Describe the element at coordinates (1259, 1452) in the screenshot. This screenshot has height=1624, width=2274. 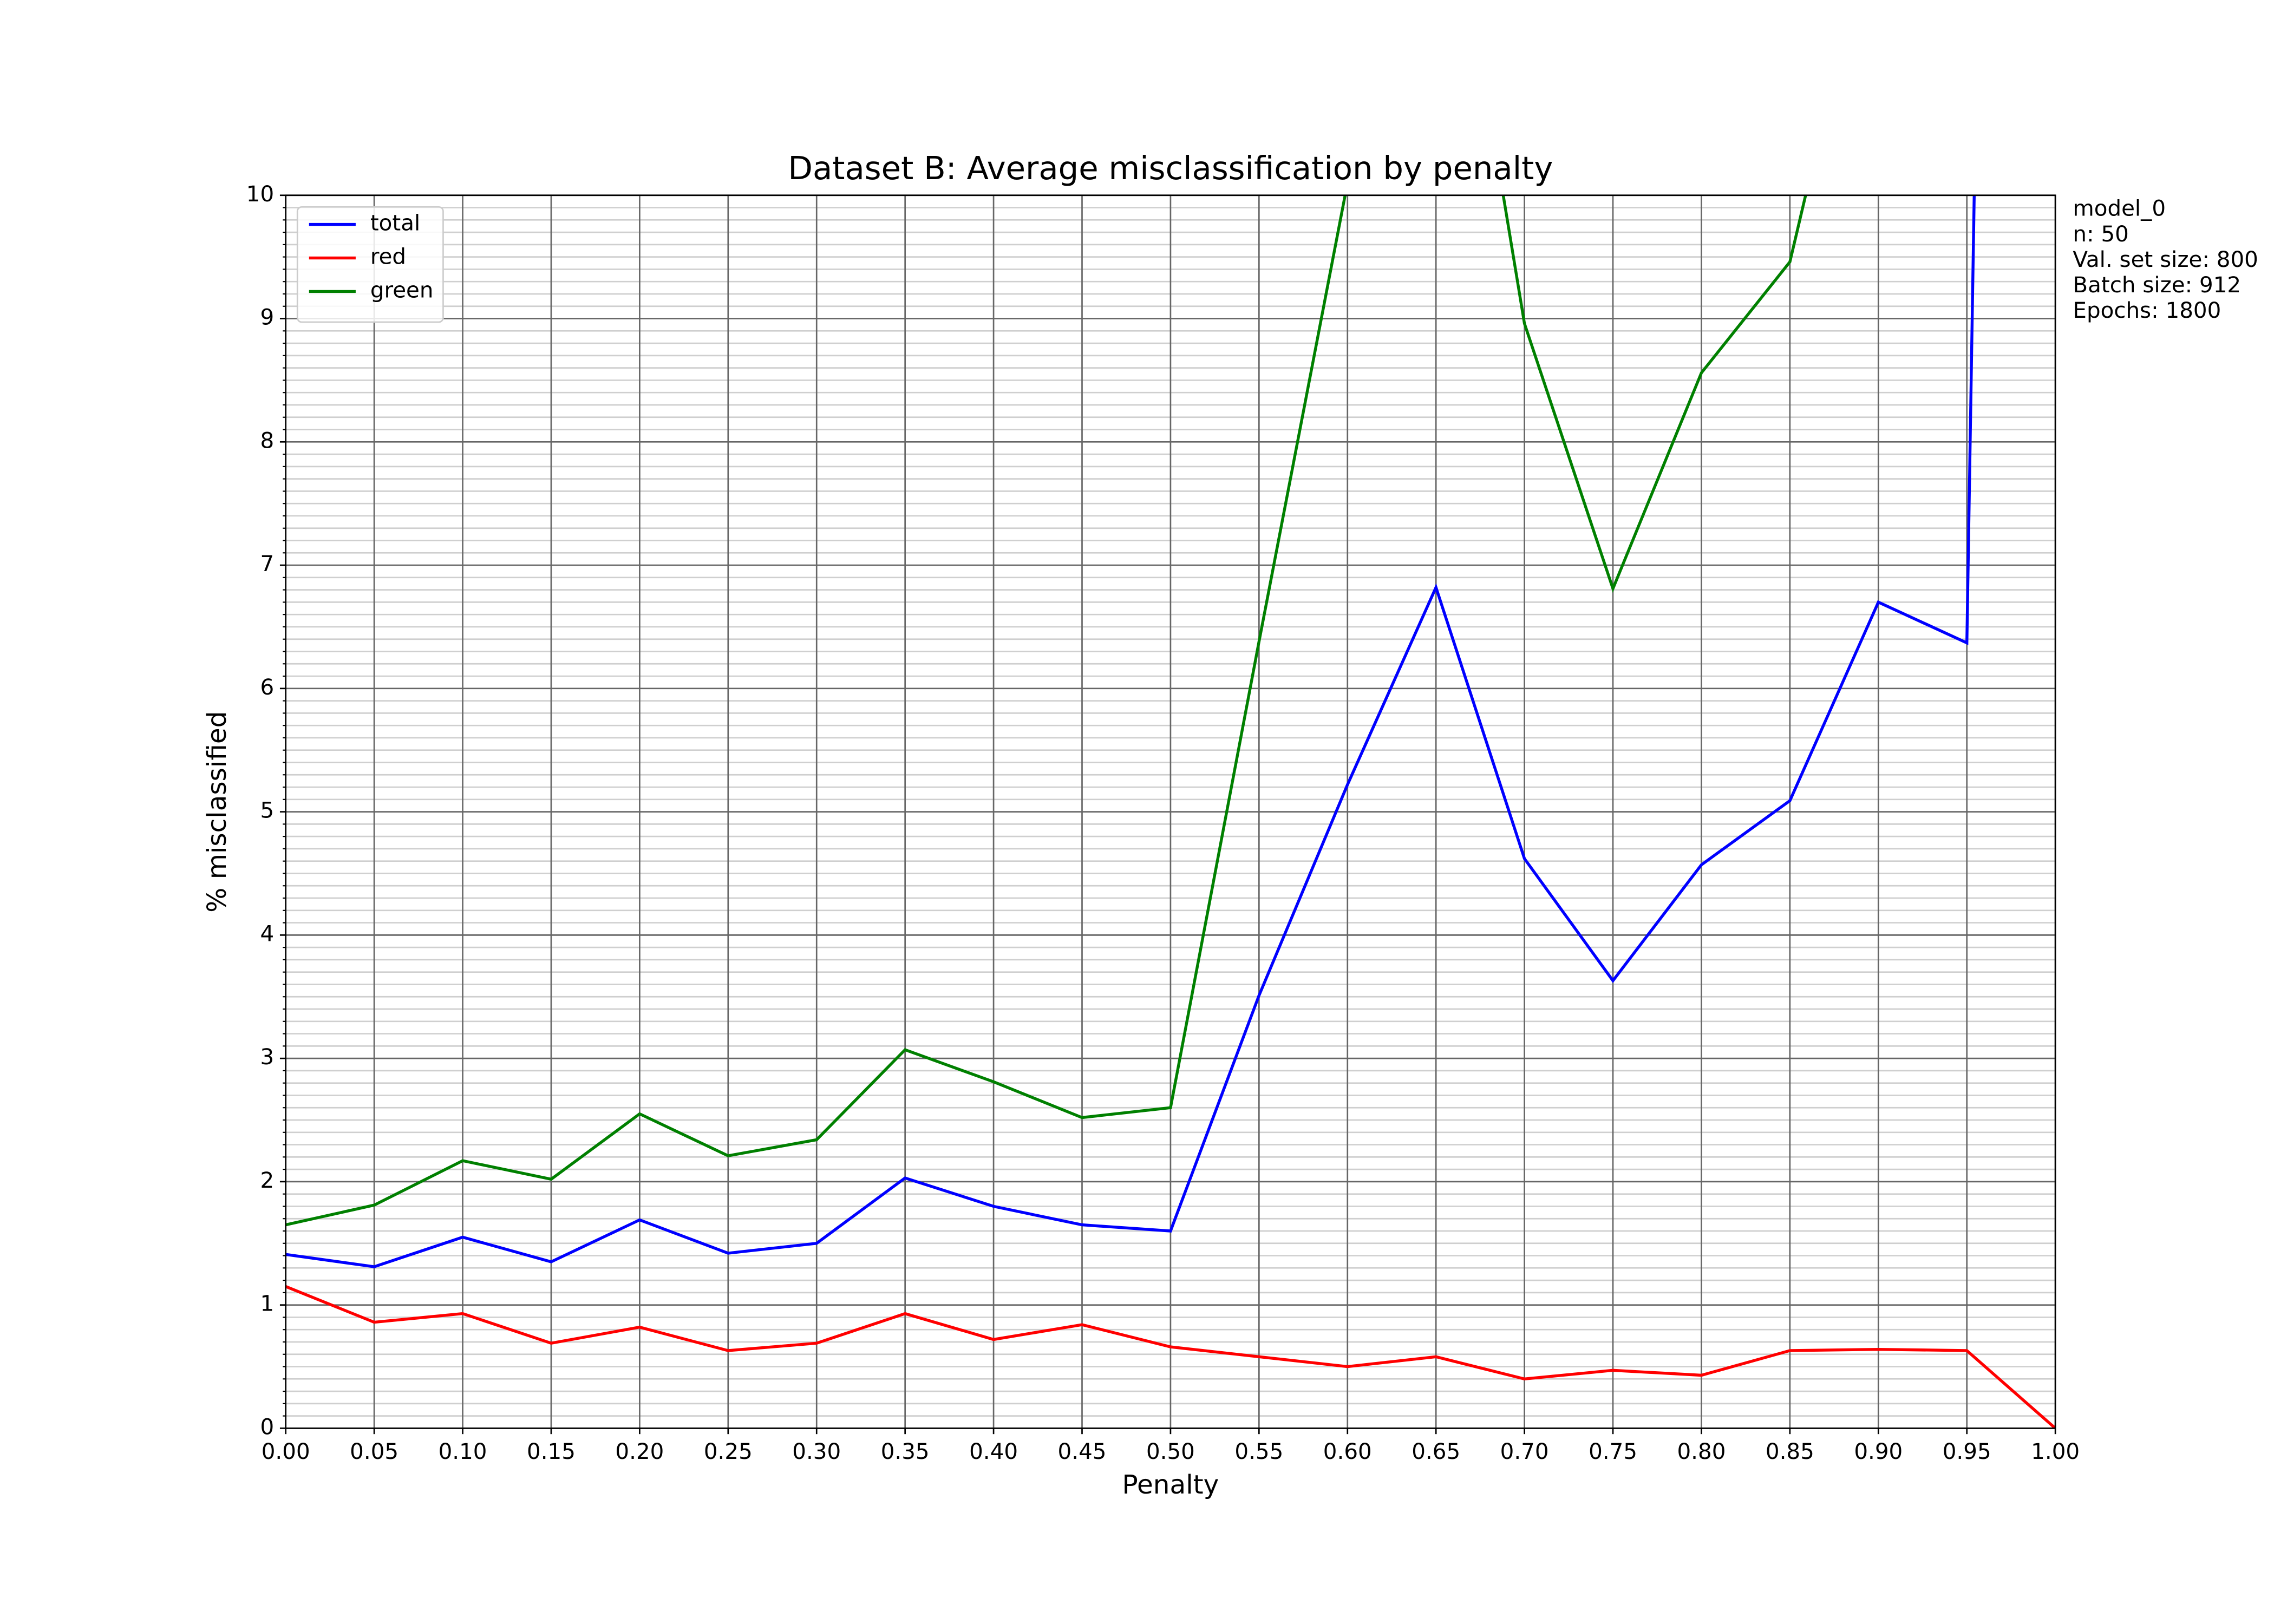
I see `x-tick-label: 0.55` at that location.